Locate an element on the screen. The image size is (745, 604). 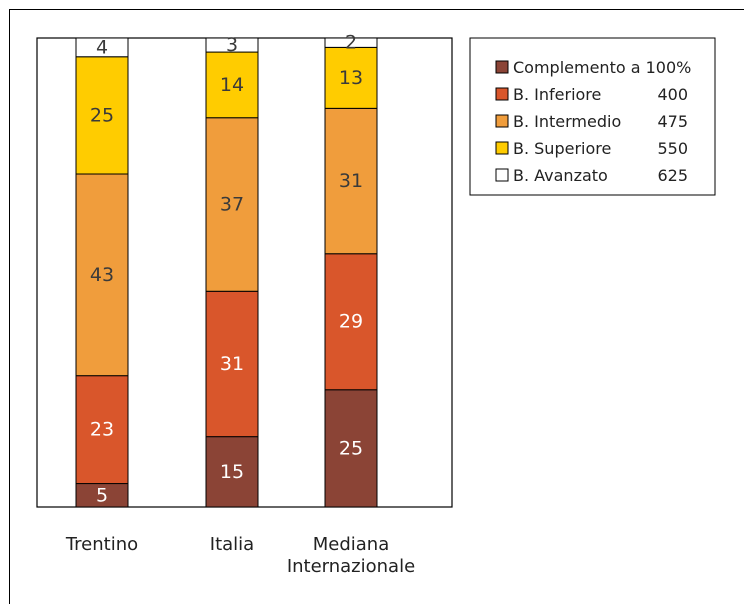
data-label-1-4: 3 is located at coordinates (232, 45).